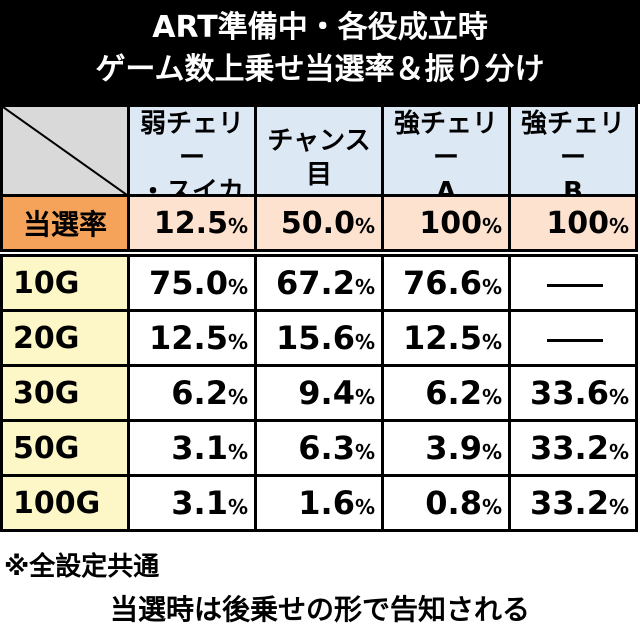 This screenshot has height=636, width=640. Describe the element at coordinates (192, 223) in the screenshot. I see `rate-value: 12.5%` at that location.